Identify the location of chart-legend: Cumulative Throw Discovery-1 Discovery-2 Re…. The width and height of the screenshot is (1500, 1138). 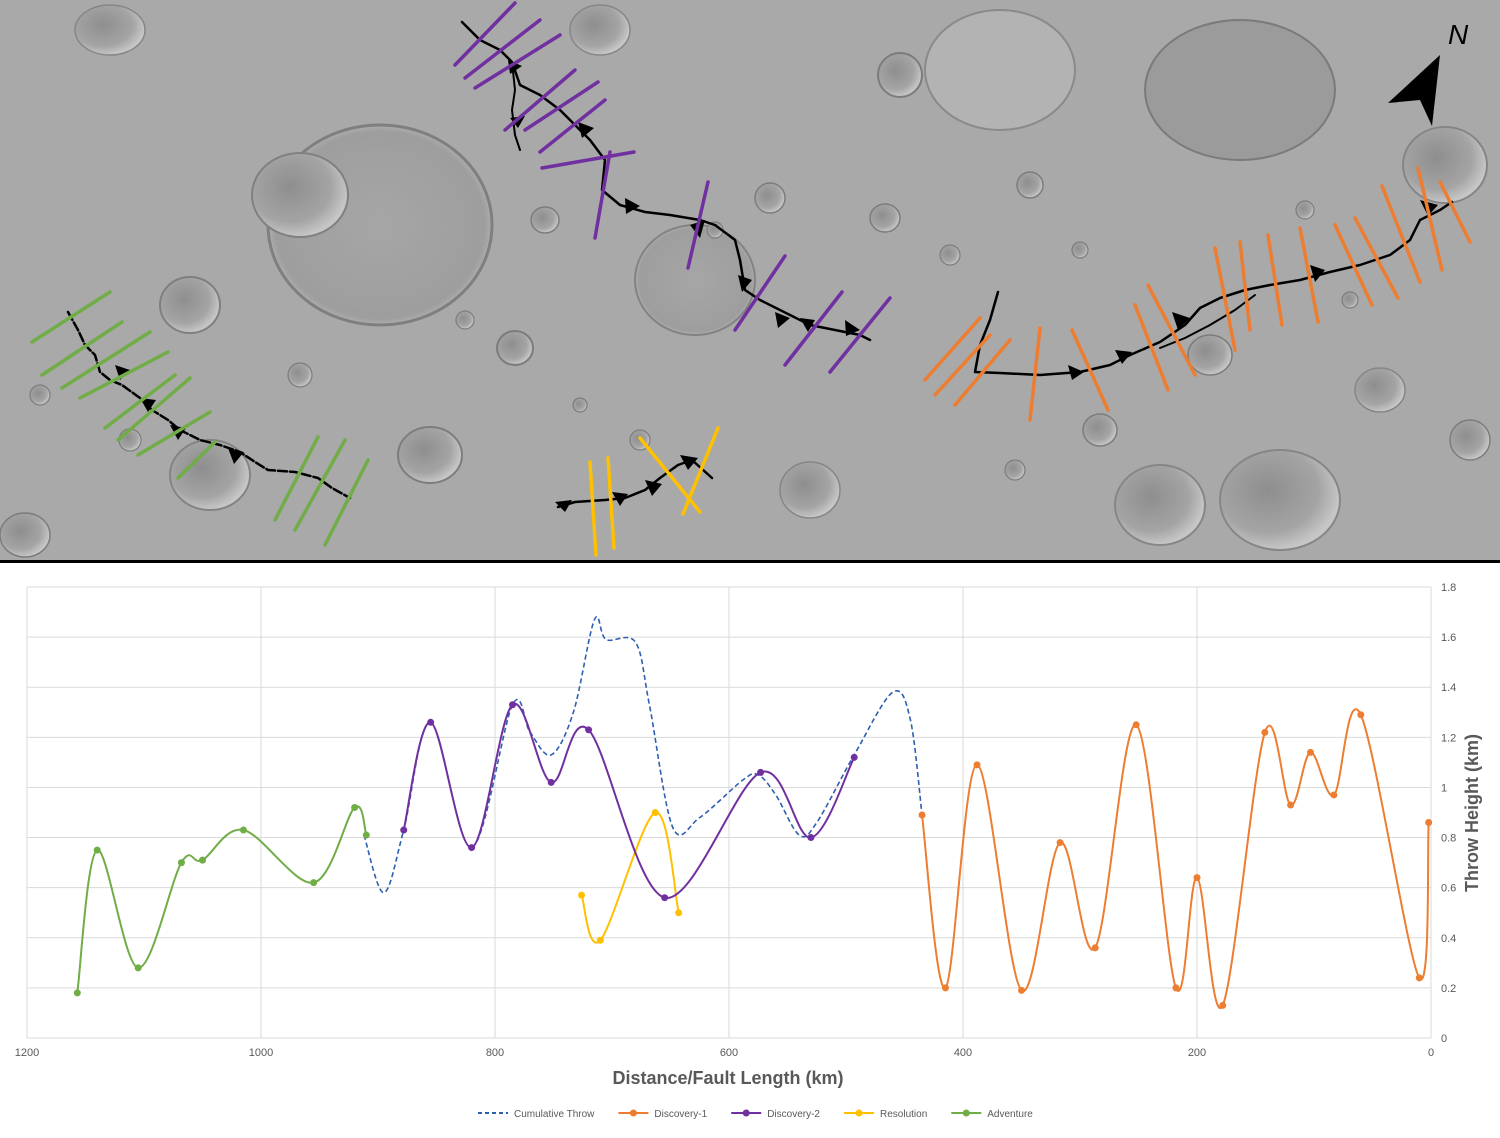
(755, 1114).